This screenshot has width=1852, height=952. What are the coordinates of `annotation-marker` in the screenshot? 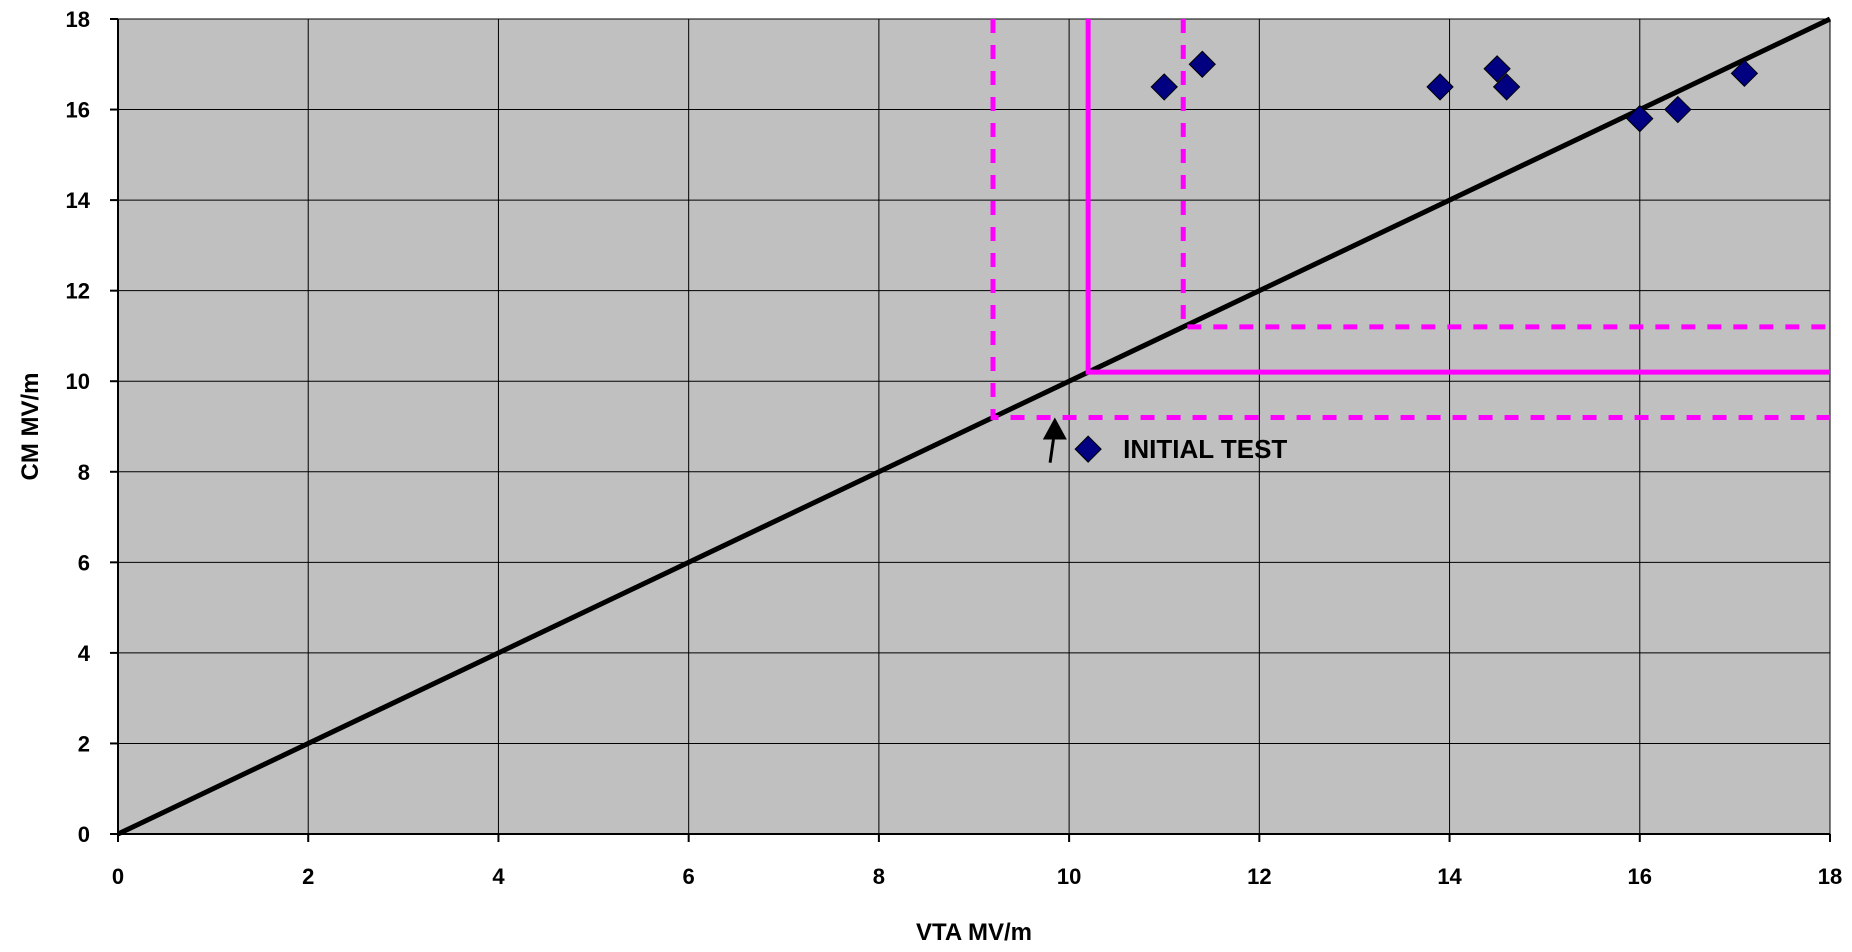 It's located at (1088, 449).